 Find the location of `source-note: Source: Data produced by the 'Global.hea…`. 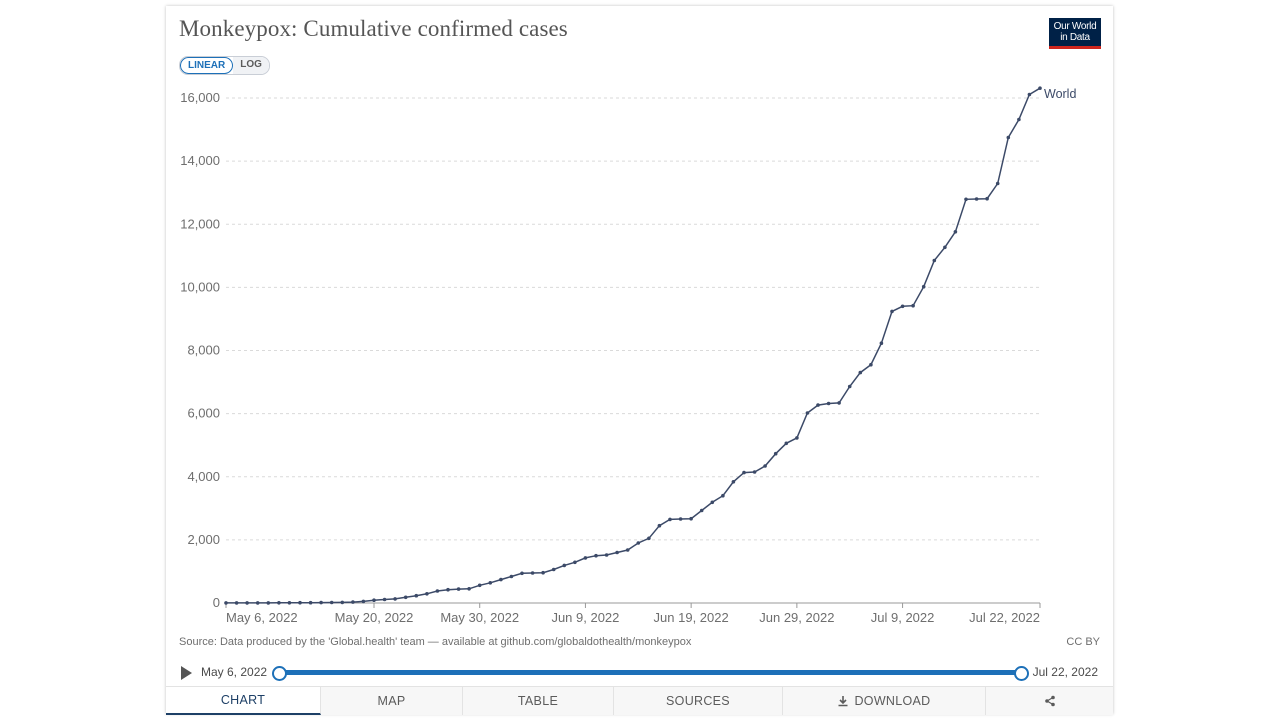

source-note: Source: Data produced by the 'Global.hea… is located at coordinates (435, 642).